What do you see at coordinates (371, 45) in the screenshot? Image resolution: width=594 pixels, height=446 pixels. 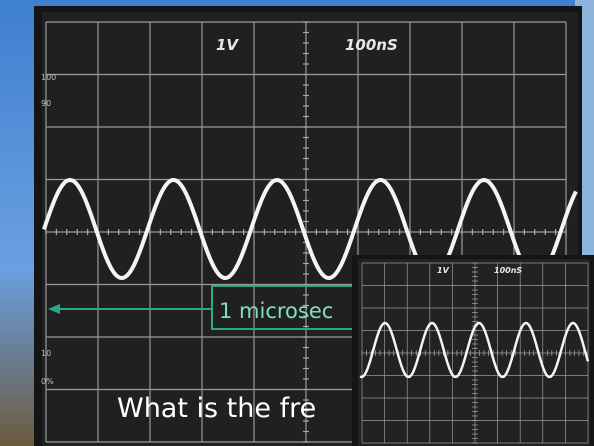 I see `time-per-div: 100nS` at bounding box center [371, 45].